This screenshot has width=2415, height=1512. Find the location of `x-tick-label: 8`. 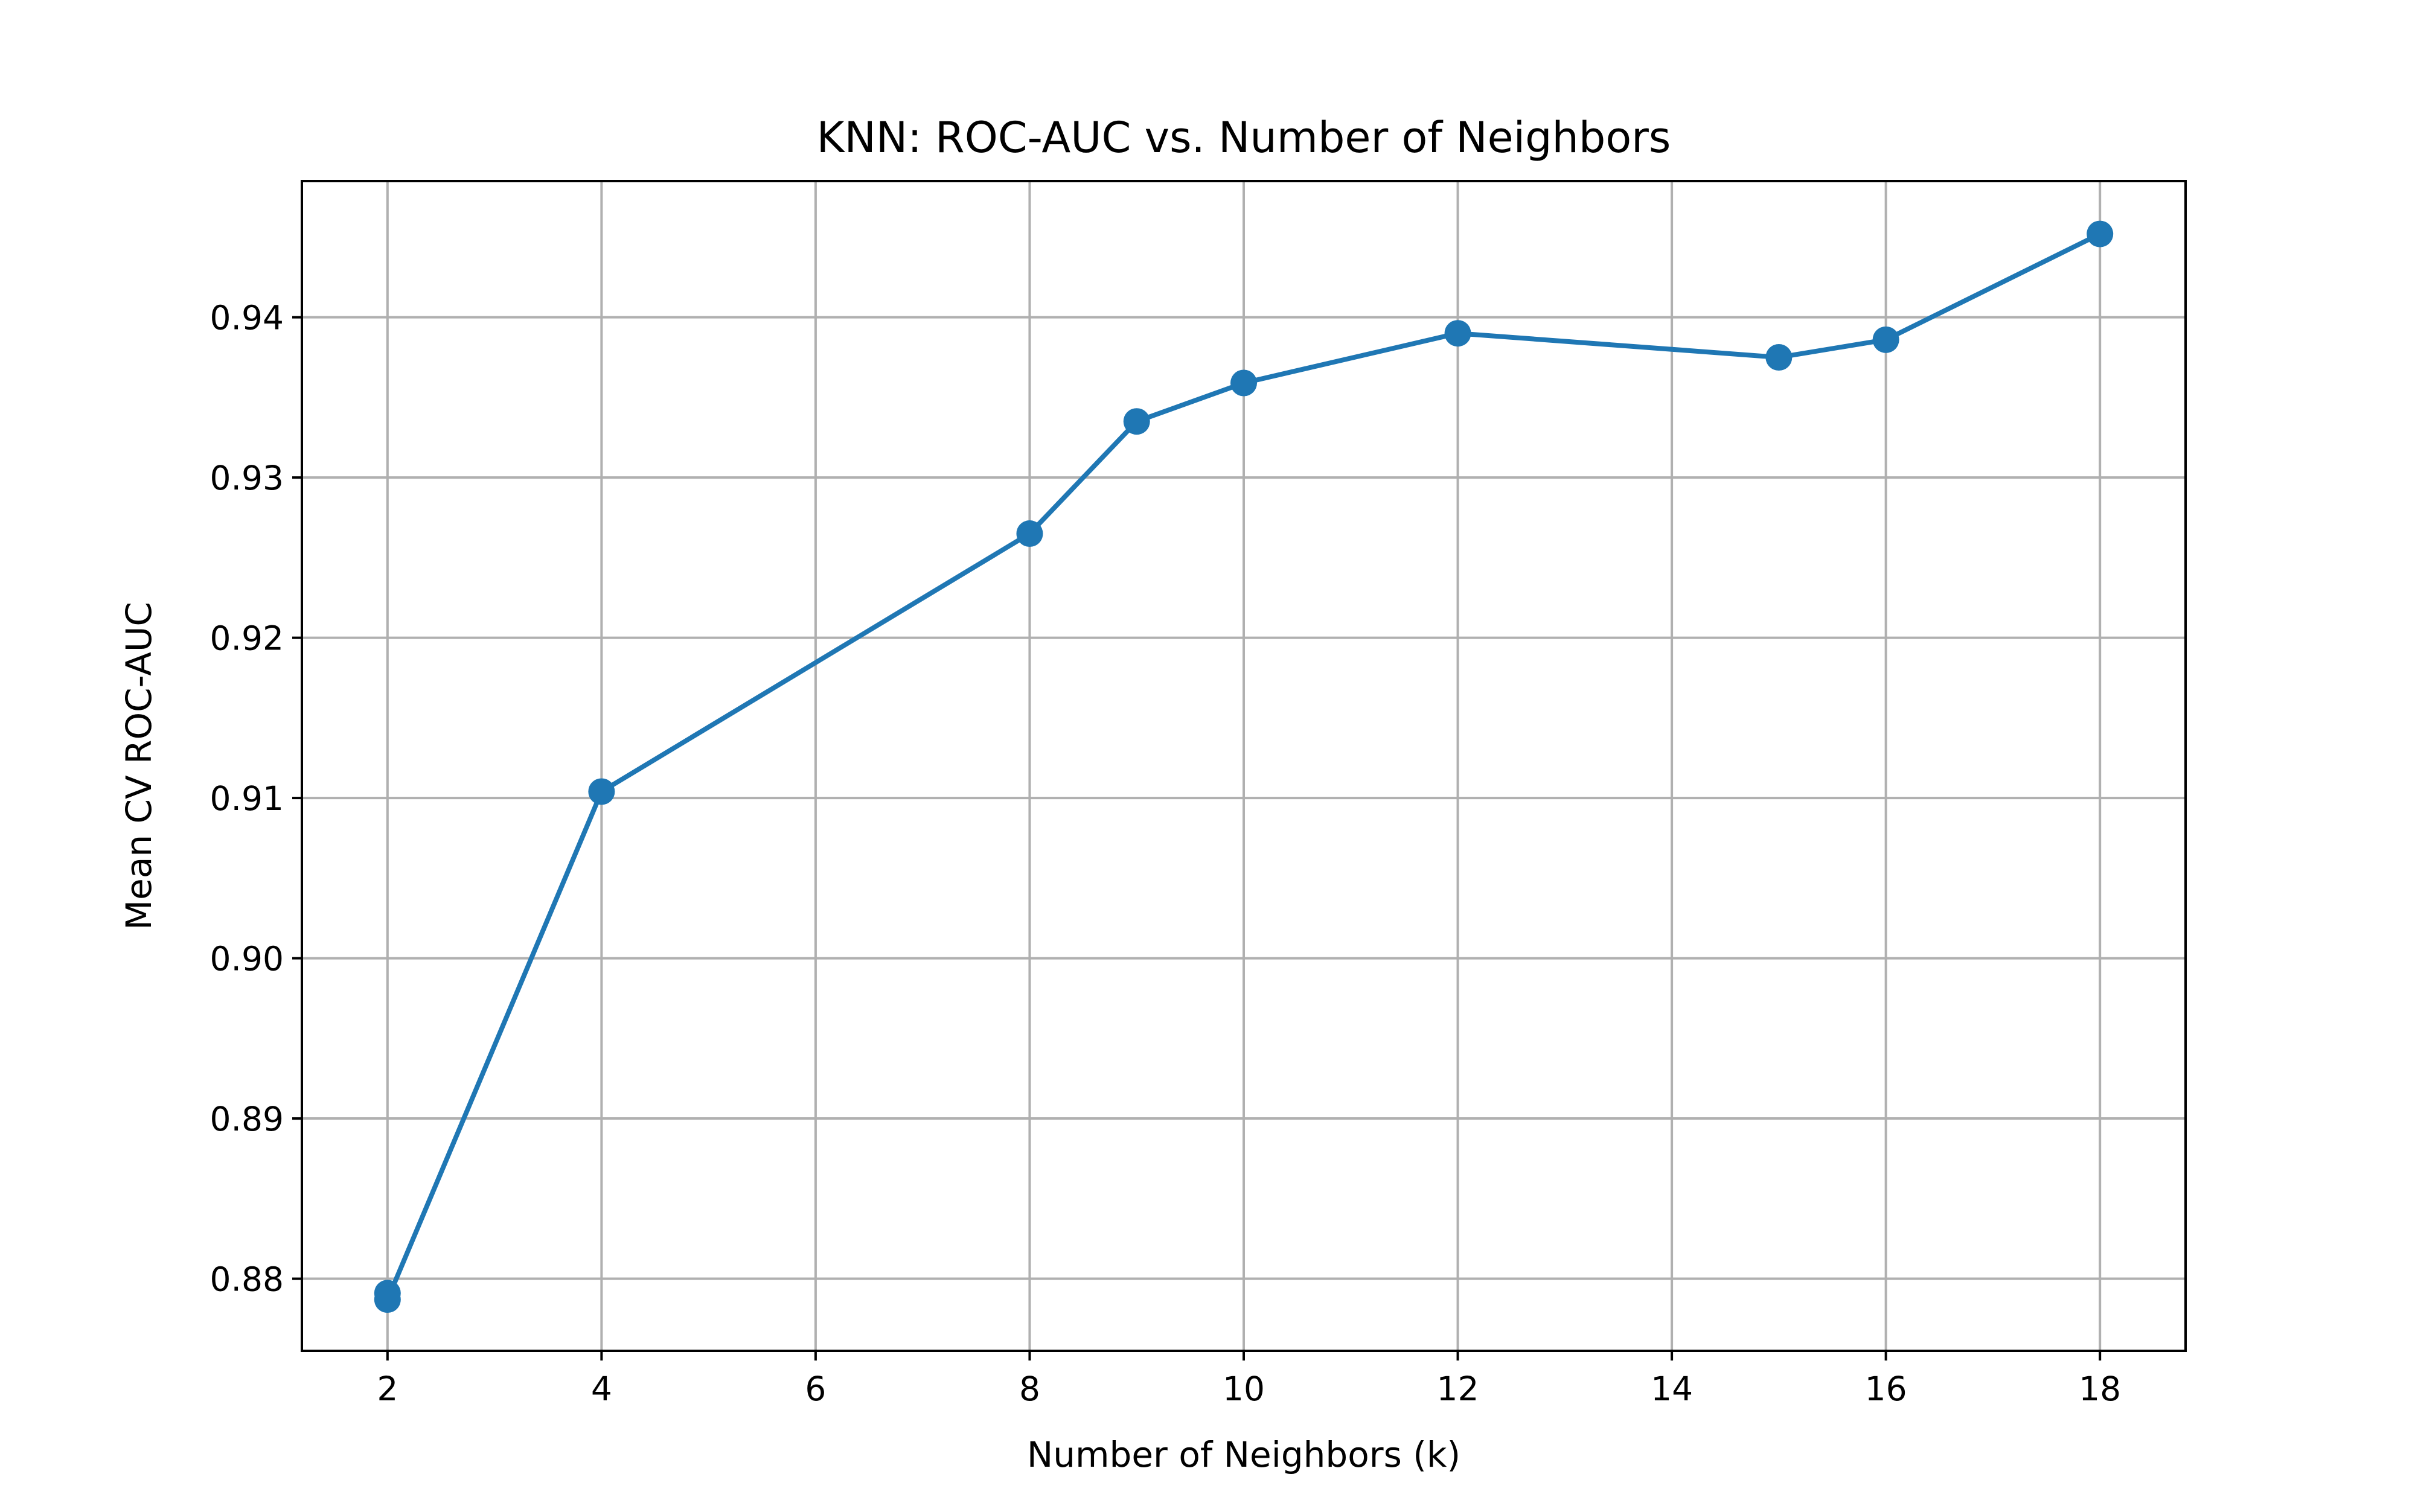

x-tick-label: 8 is located at coordinates (1029, 1389).